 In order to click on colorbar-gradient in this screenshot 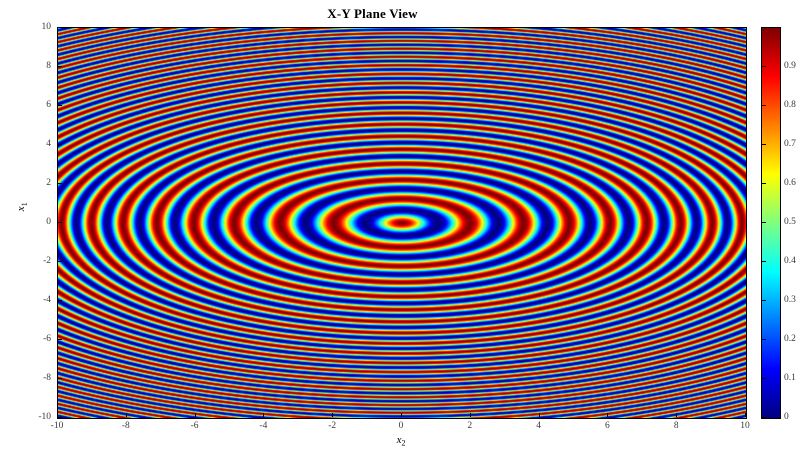, I will do `click(771, 223)`.